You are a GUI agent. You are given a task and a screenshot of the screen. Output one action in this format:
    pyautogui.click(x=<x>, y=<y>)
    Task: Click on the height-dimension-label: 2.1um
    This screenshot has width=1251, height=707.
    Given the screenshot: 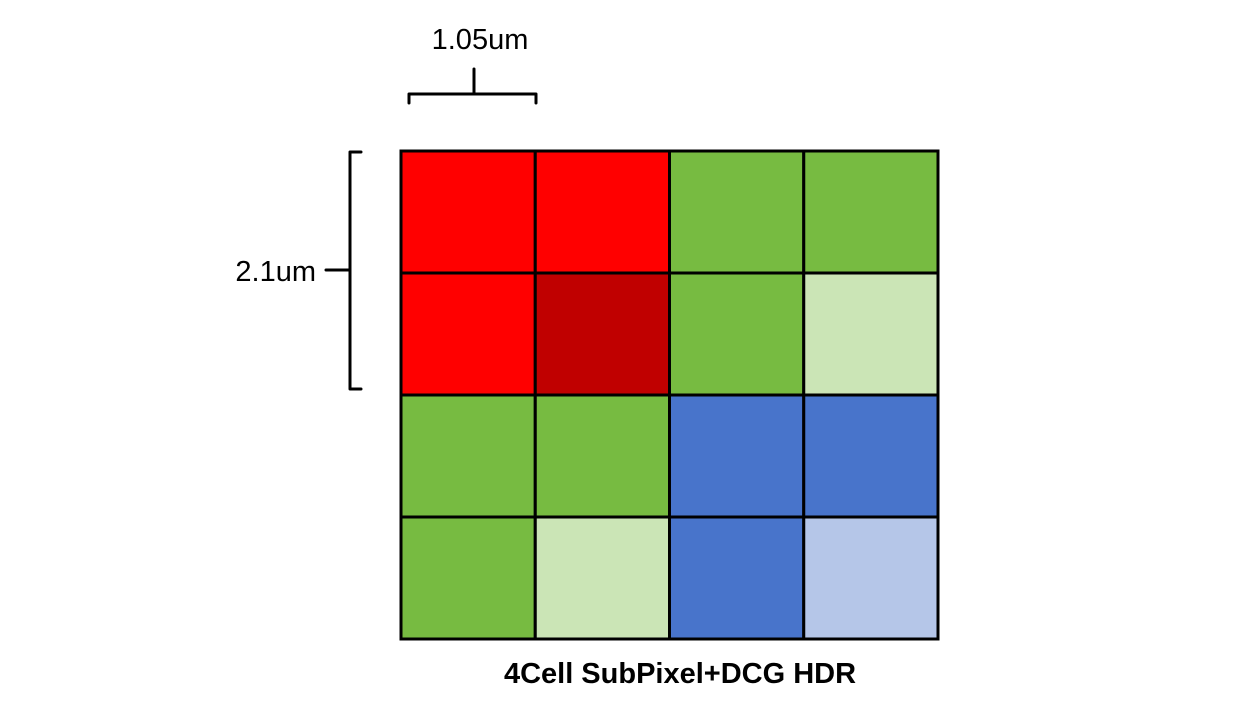 What is the action you would take?
    pyautogui.click(x=275, y=272)
    